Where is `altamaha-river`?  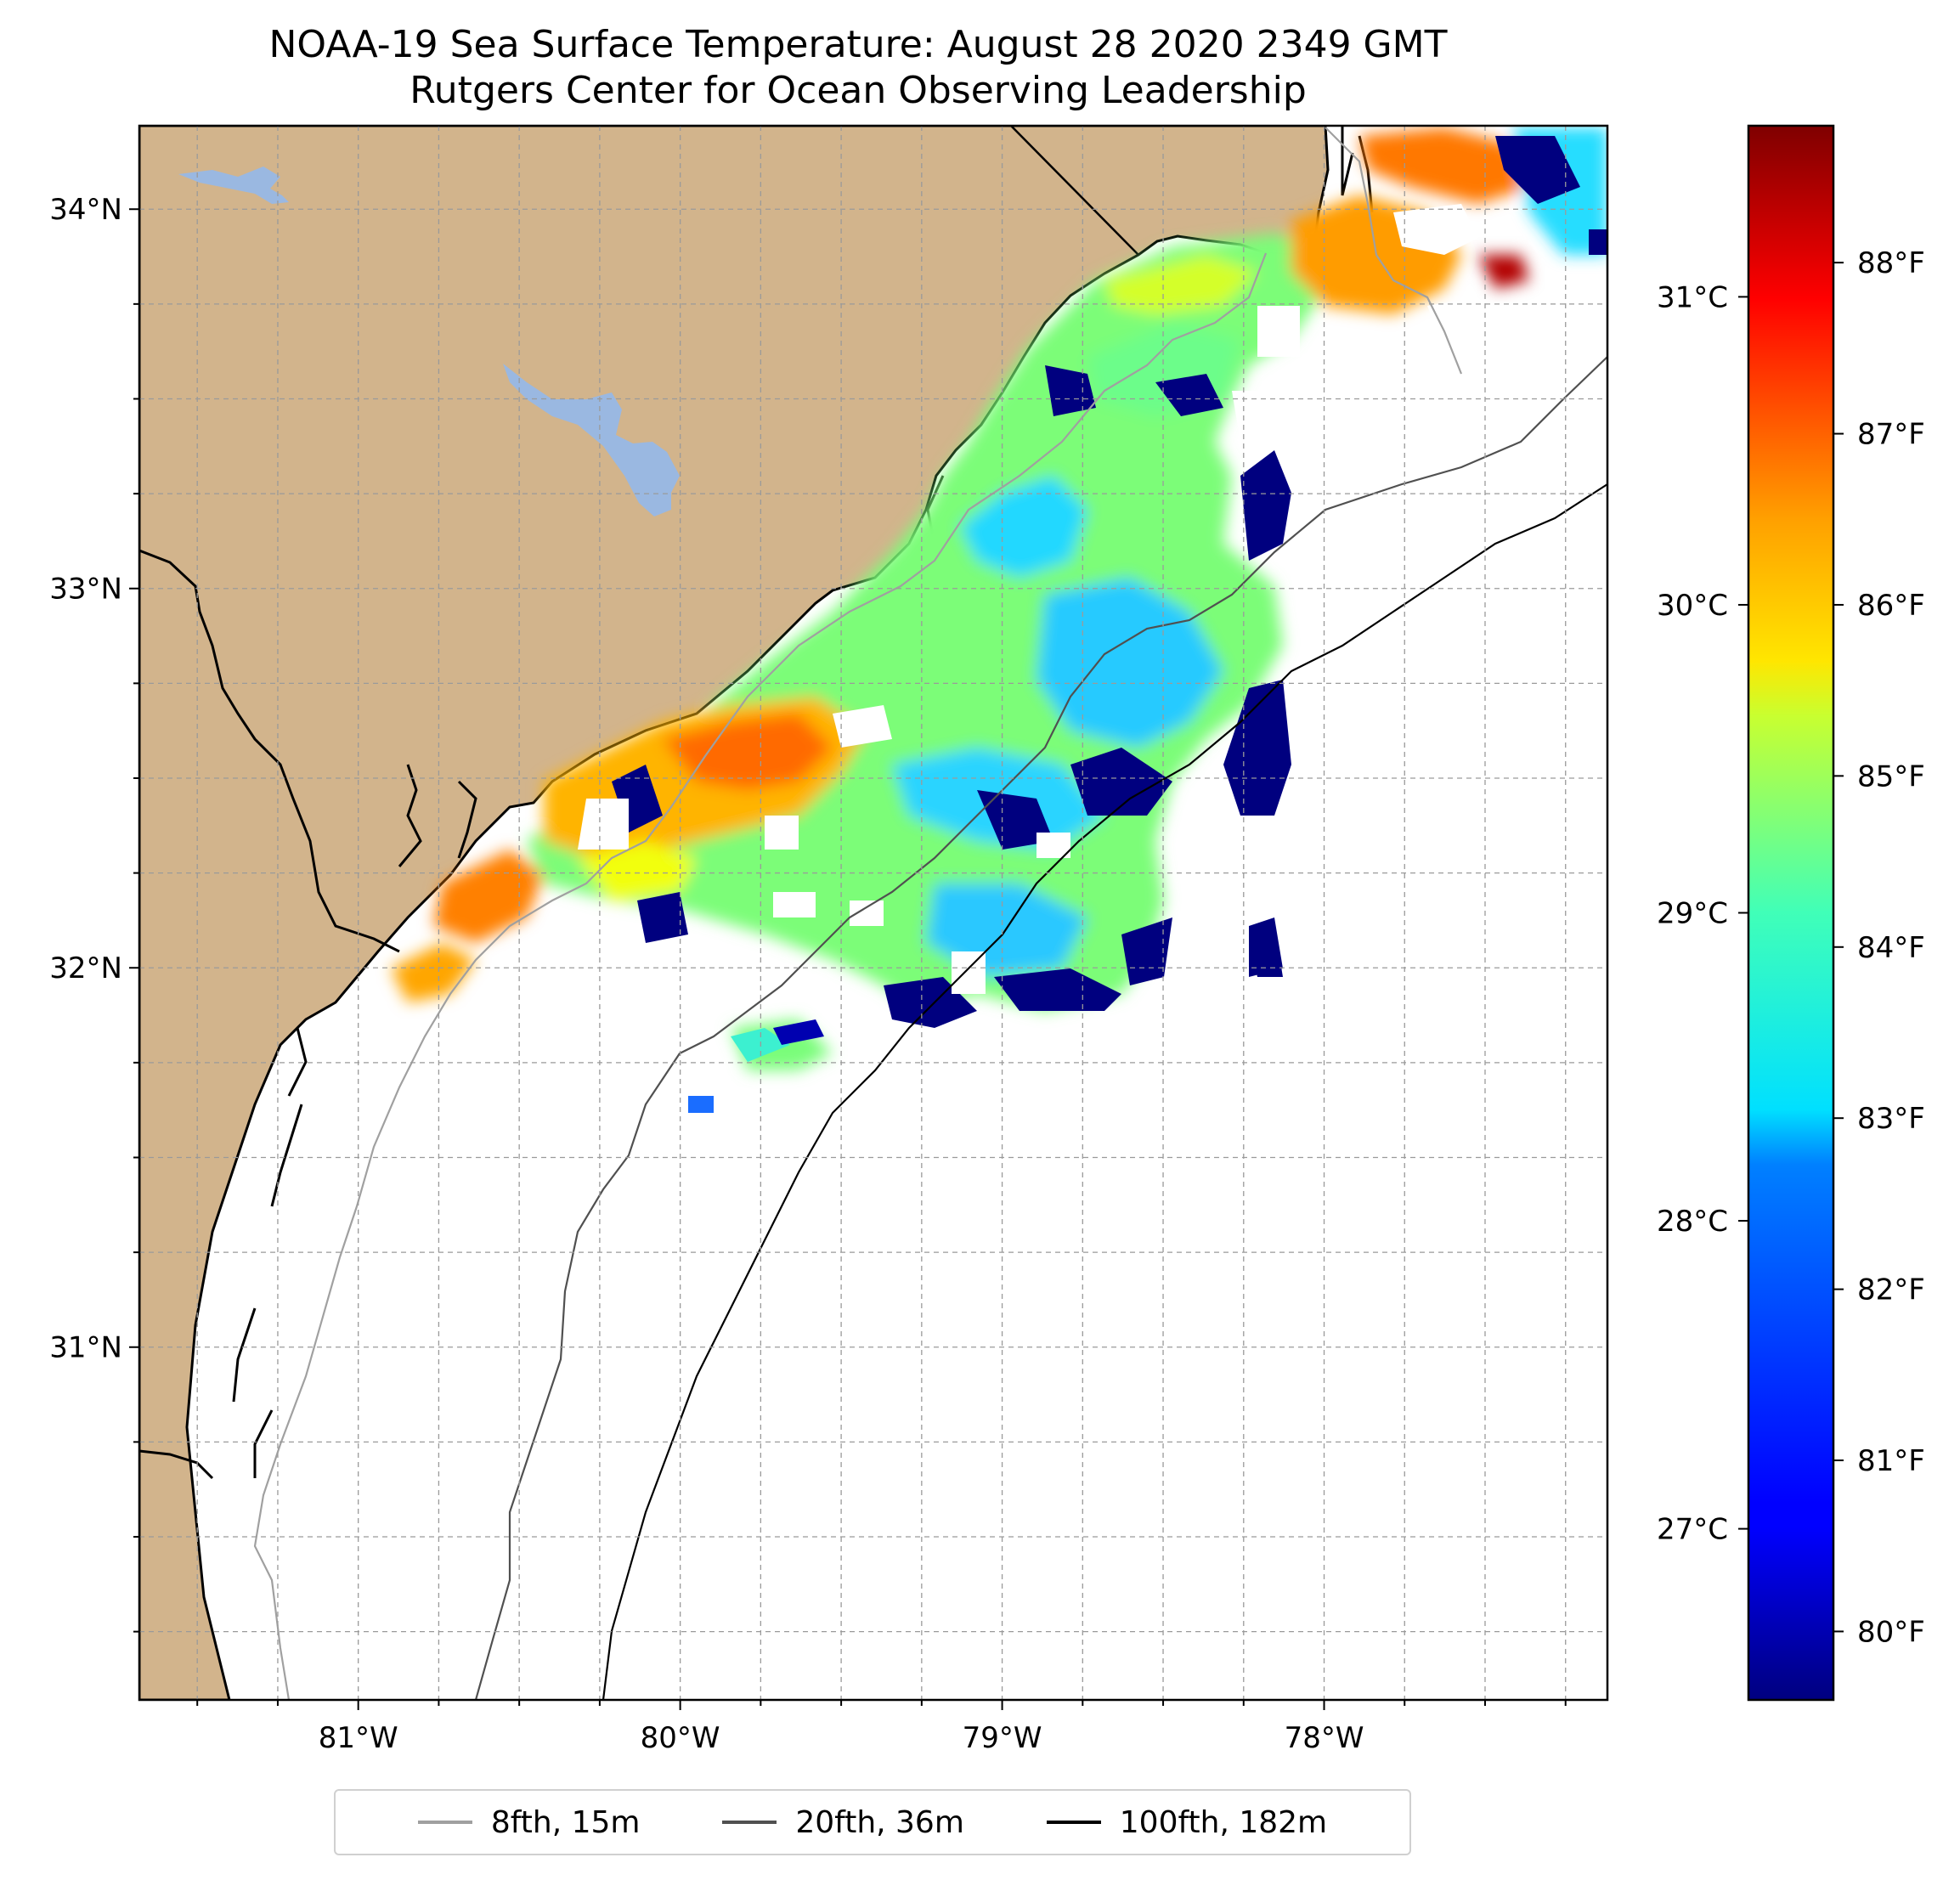 altamaha-river is located at coordinates (177, 1465).